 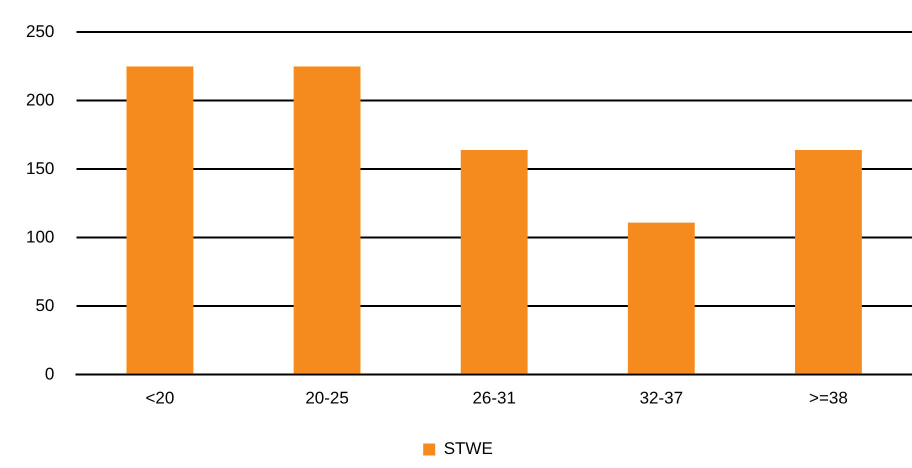 What do you see at coordinates (468, 448) in the screenshot?
I see `legend-label: STWE` at bounding box center [468, 448].